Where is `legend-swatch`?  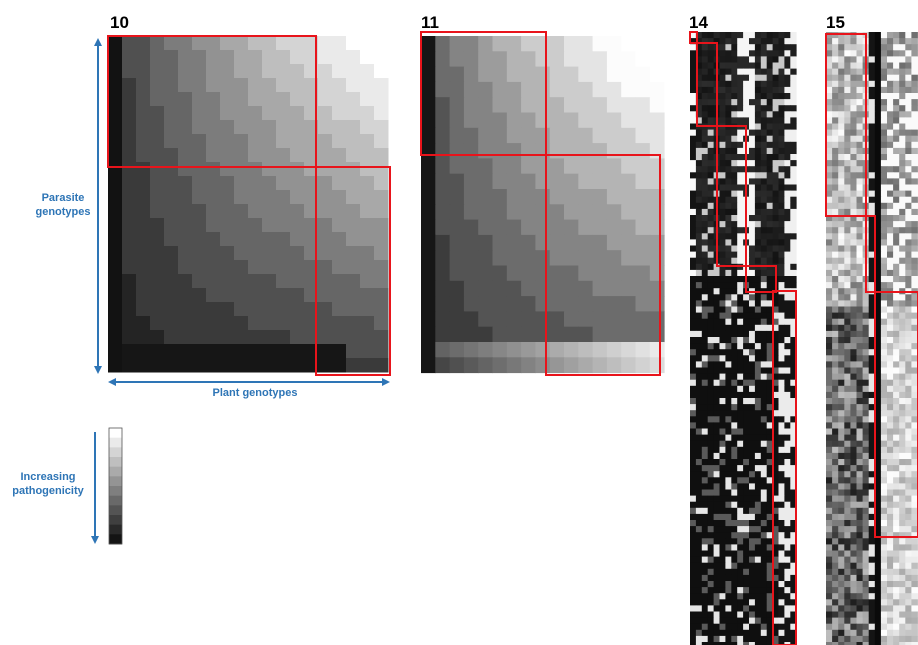
legend-swatch is located at coordinates (115, 491).